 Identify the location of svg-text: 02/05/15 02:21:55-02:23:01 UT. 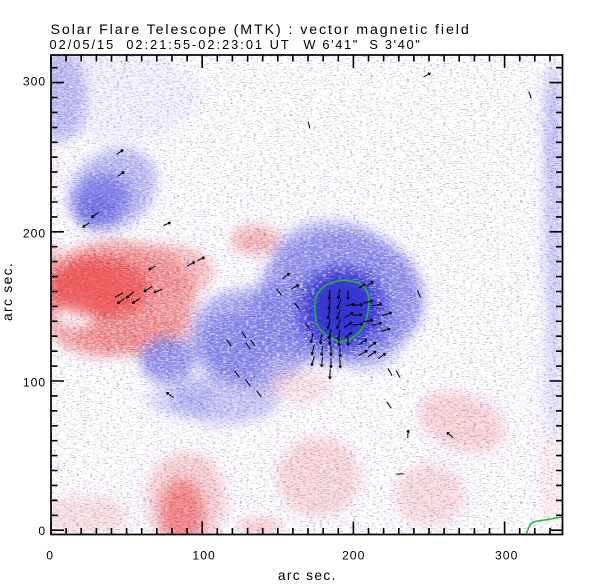
(170, 44).